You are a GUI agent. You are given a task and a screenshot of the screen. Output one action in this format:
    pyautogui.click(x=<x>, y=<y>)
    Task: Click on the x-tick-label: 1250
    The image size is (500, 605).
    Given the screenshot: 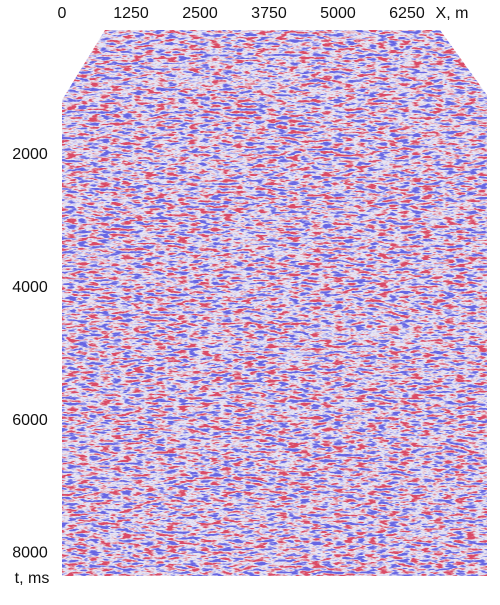 What is the action you would take?
    pyautogui.click(x=131, y=13)
    